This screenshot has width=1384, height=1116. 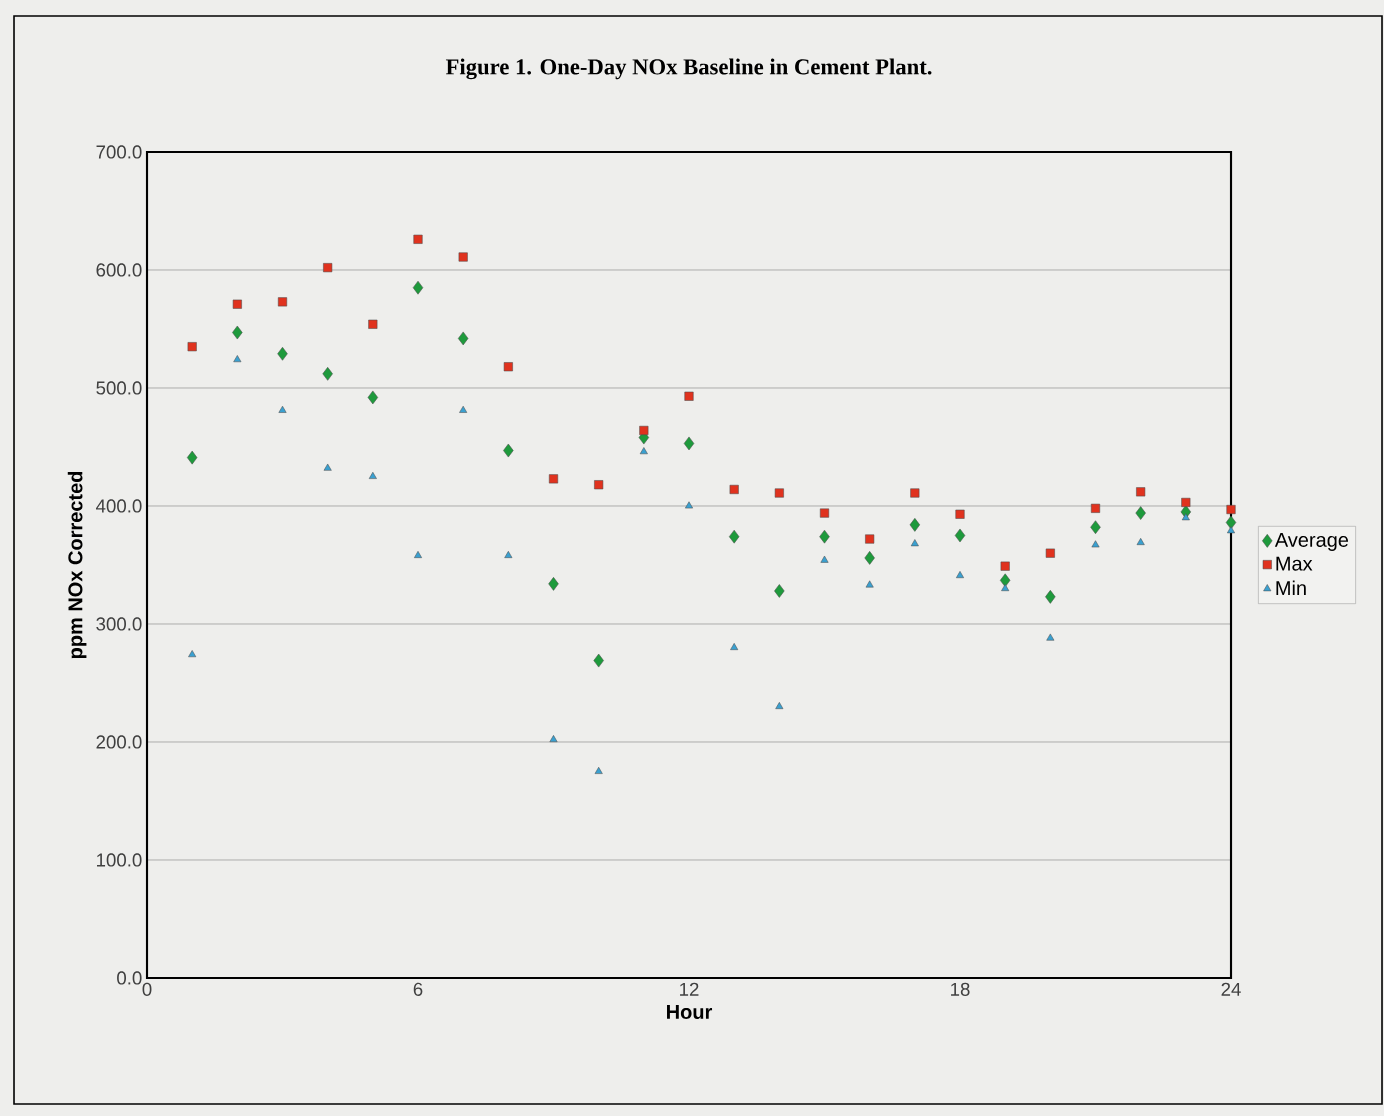 What do you see at coordinates (119, 742) in the screenshot?
I see `y-tick-label: 200.0` at bounding box center [119, 742].